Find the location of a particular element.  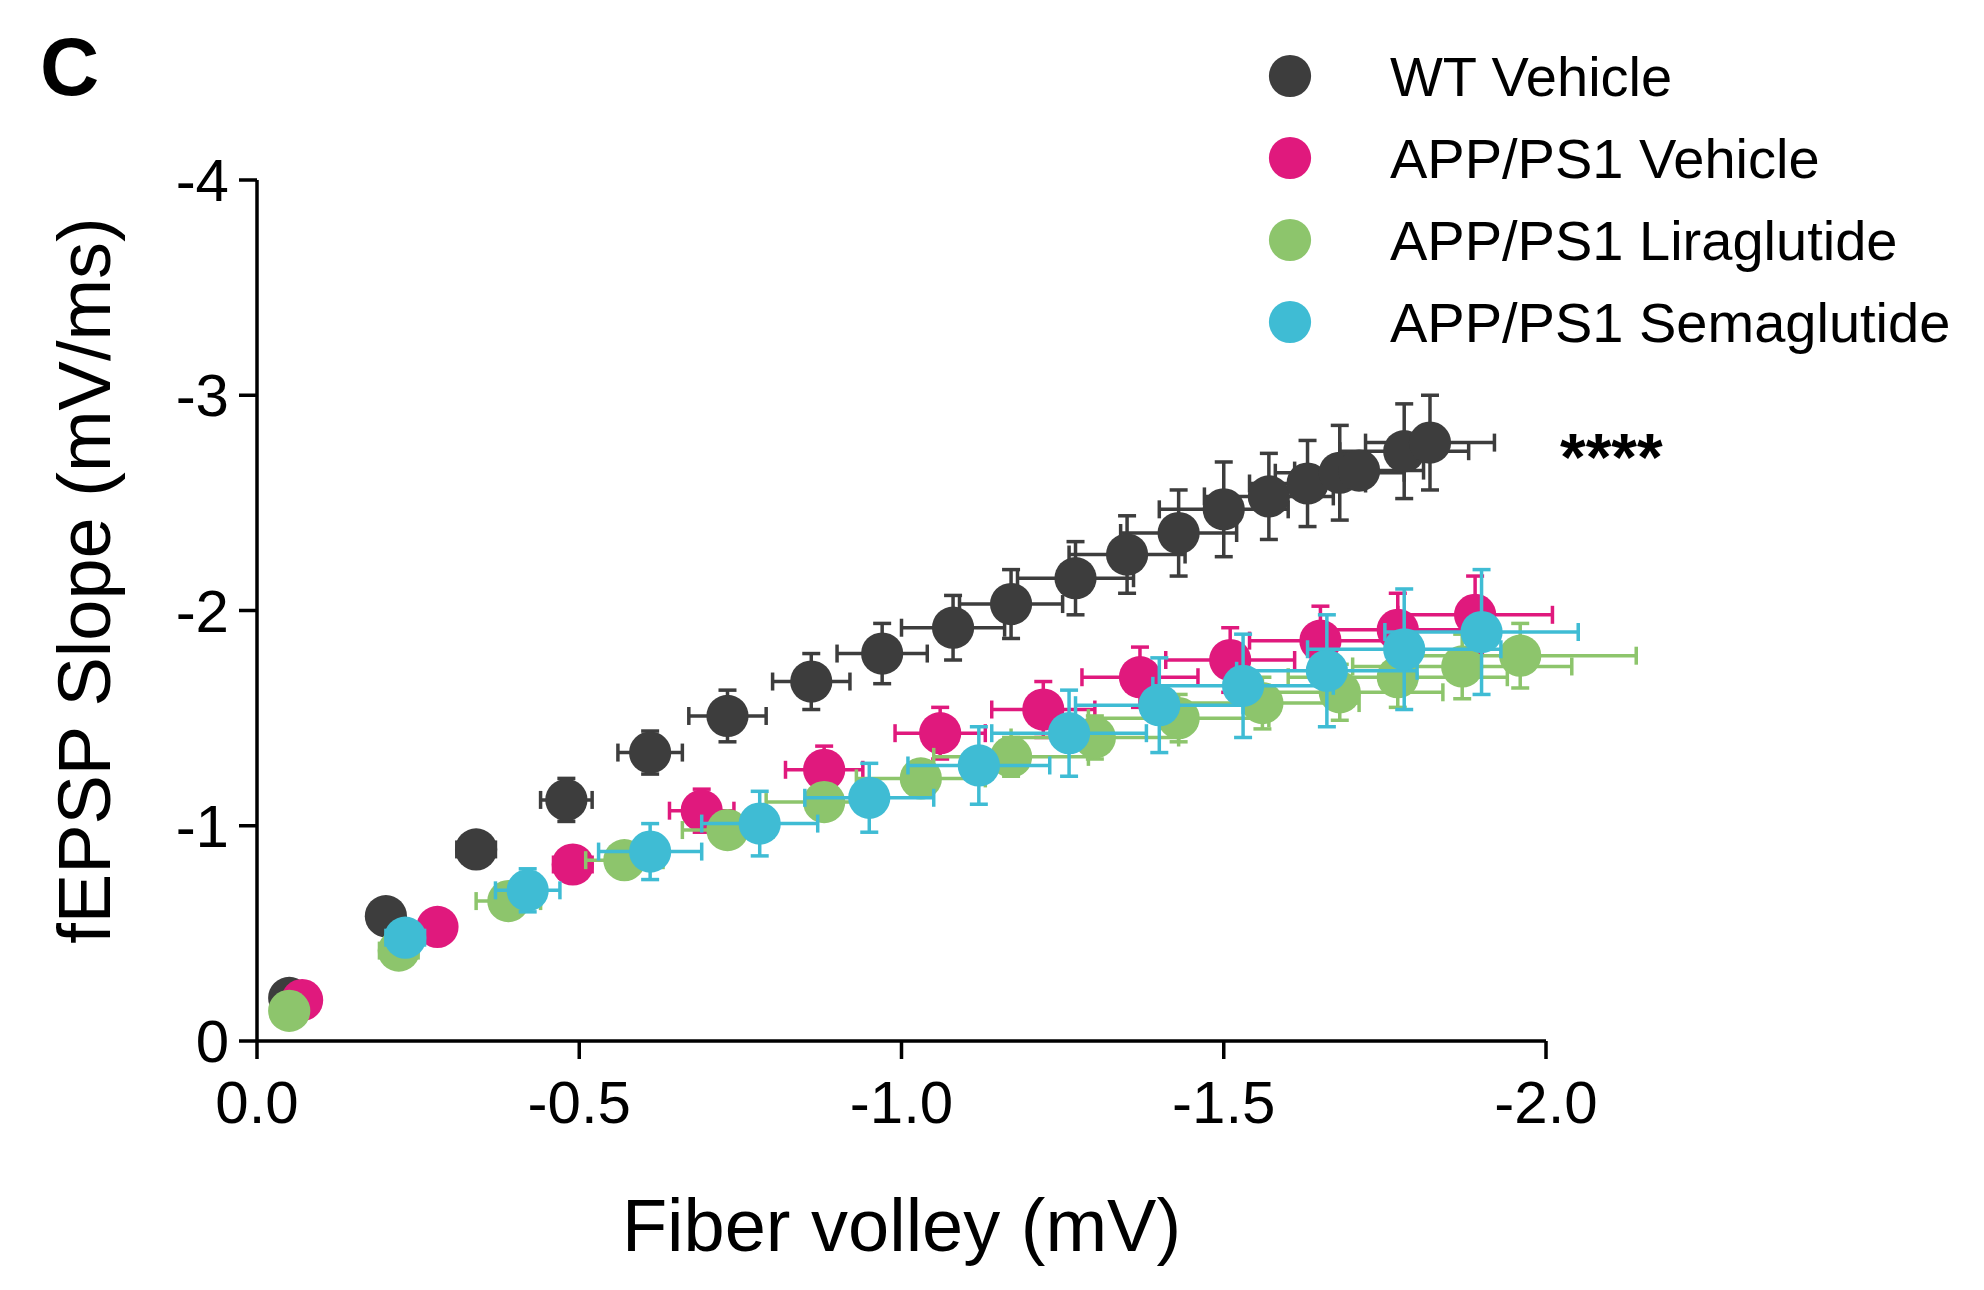

x-tick-label: -2.0 is located at coordinates (1546, 1102).